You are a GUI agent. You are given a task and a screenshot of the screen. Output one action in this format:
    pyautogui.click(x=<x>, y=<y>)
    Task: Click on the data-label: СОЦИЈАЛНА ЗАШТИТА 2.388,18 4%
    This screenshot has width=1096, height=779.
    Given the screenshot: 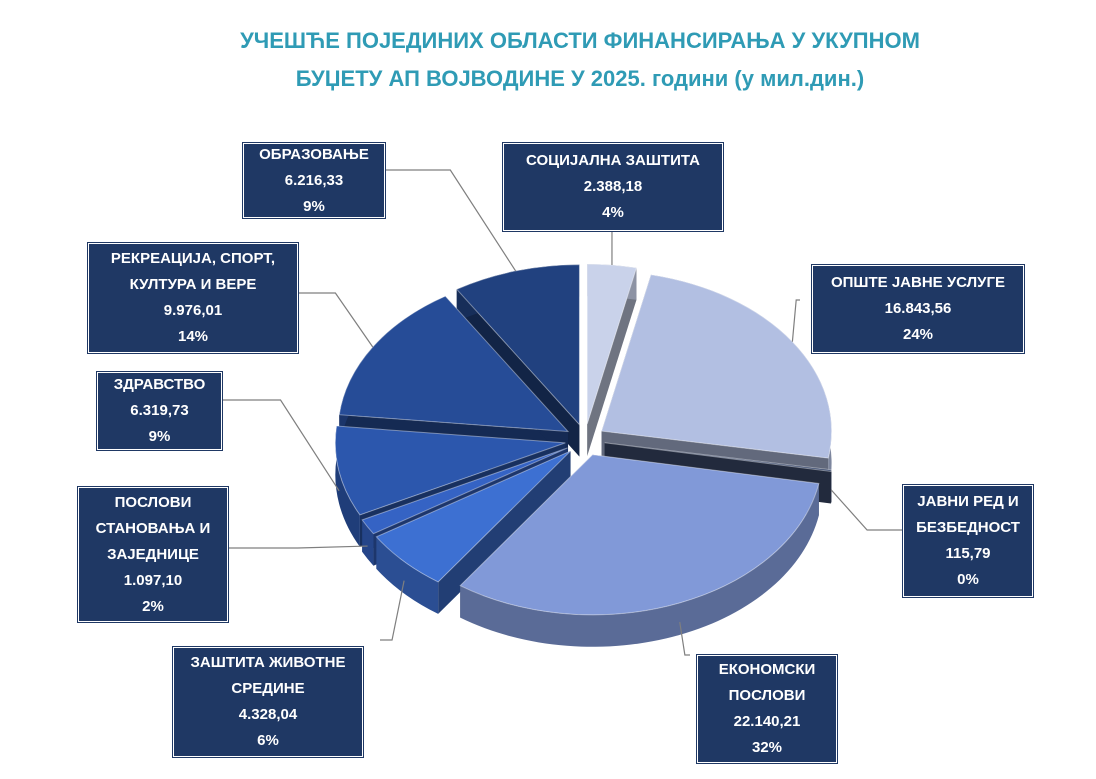 What is the action you would take?
    pyautogui.click(x=613, y=187)
    